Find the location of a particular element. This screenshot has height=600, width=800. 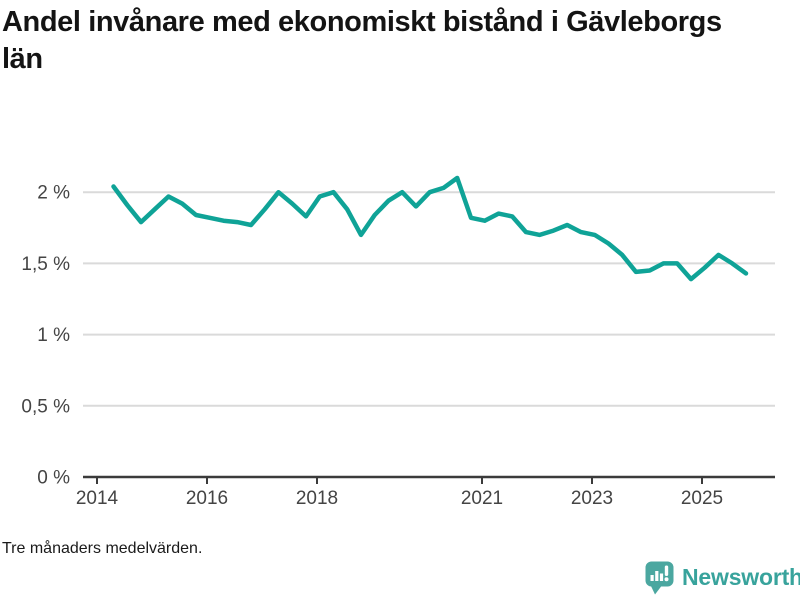

x-tick-label: 2016 is located at coordinates (207, 498).